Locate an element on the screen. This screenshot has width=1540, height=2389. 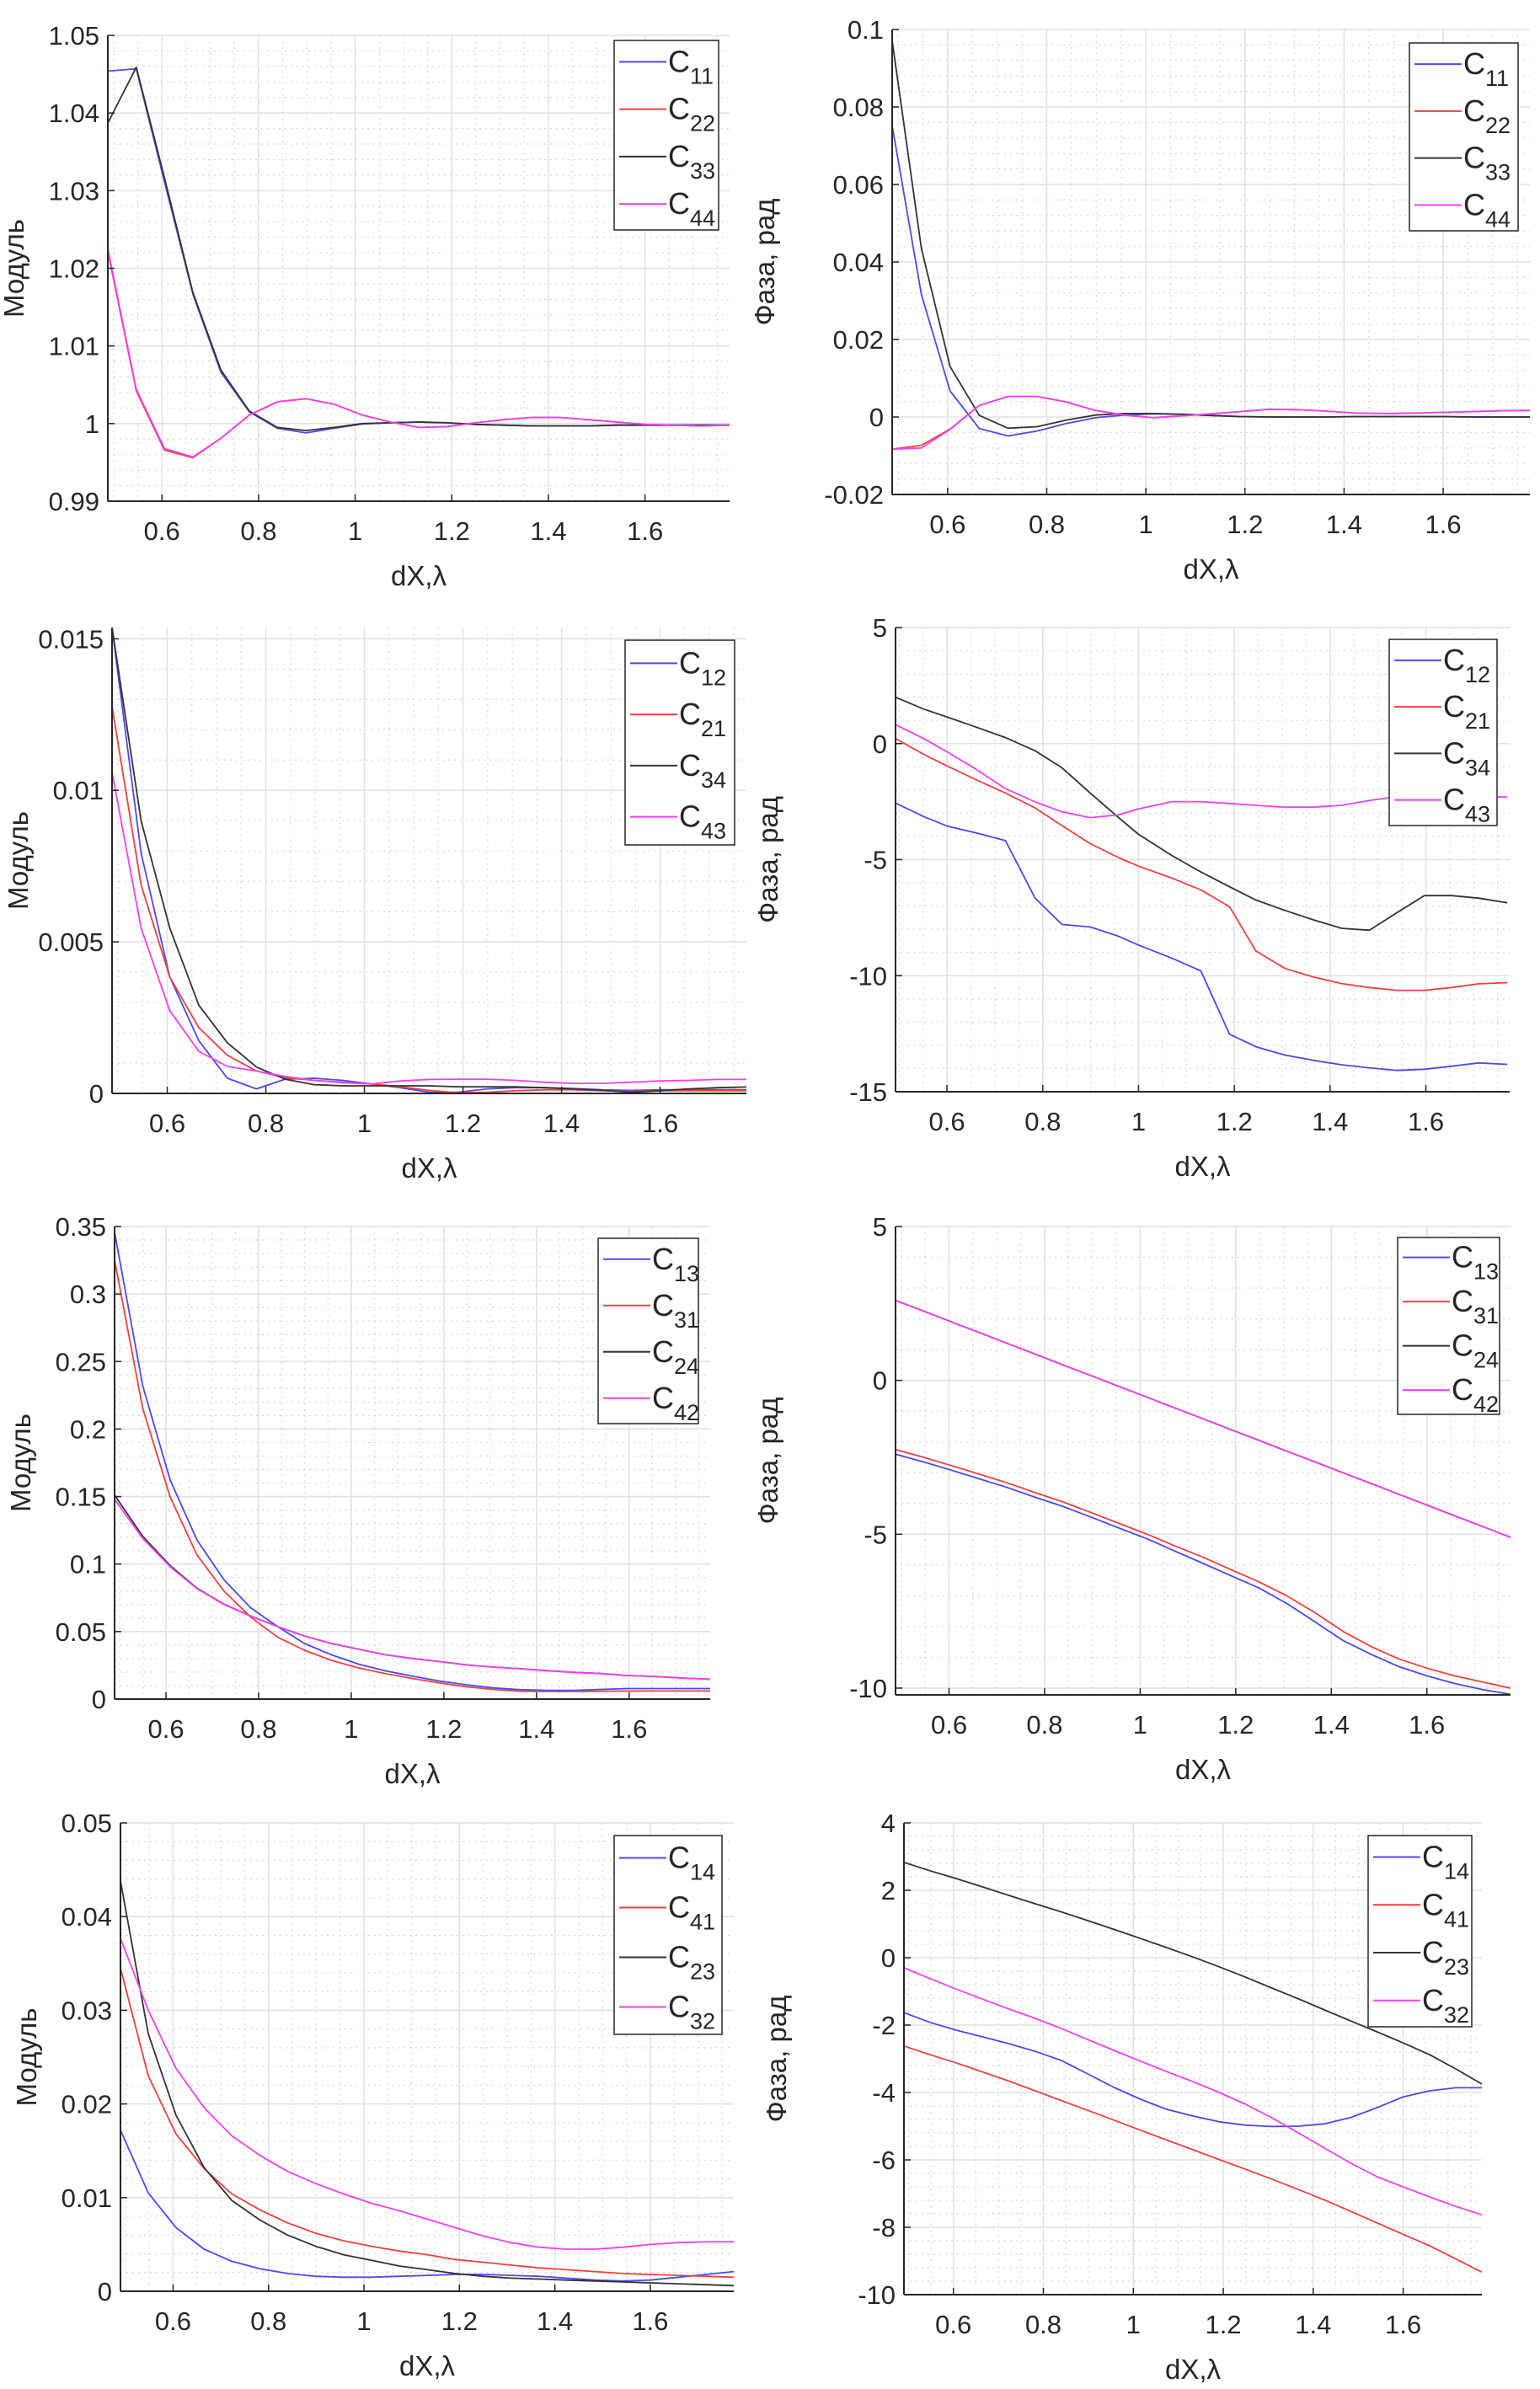
y-tick-label: 1.03 is located at coordinates (74, 191).